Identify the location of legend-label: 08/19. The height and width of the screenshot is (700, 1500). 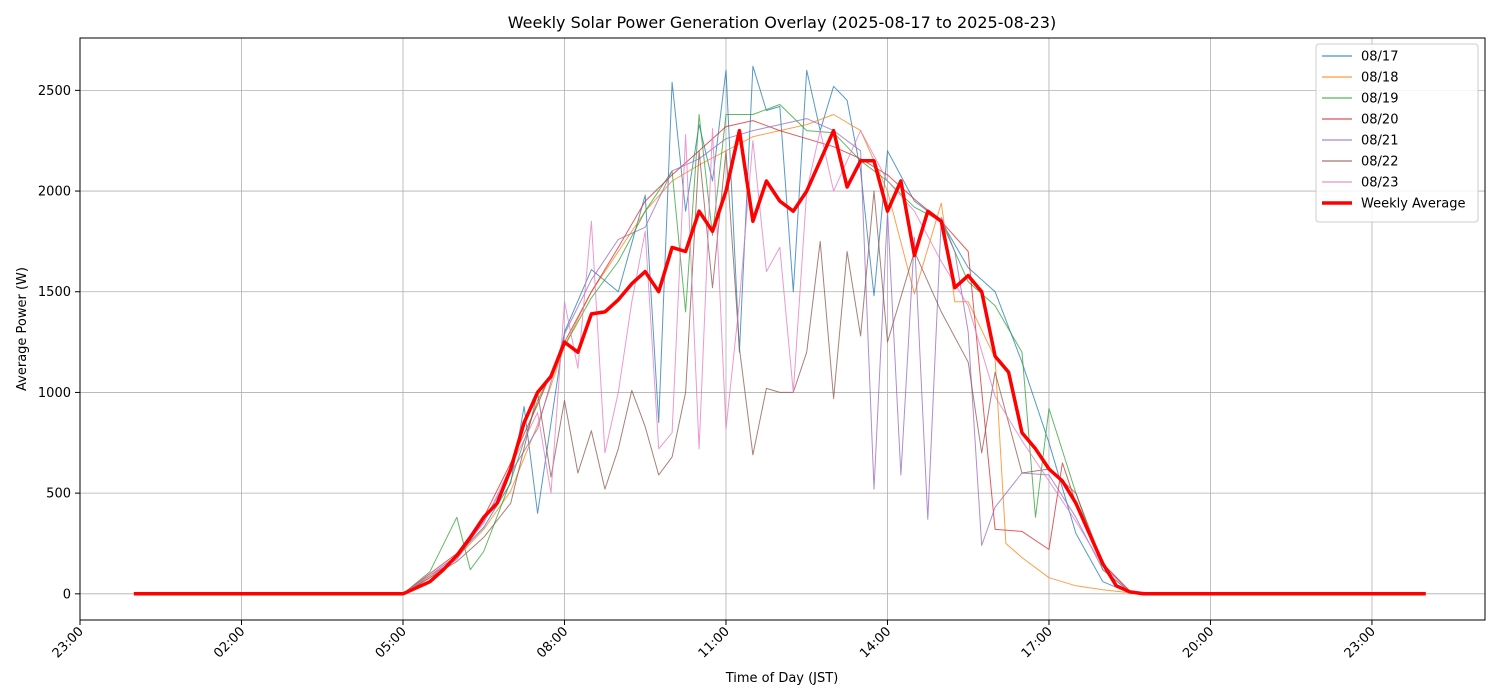
(1379, 99).